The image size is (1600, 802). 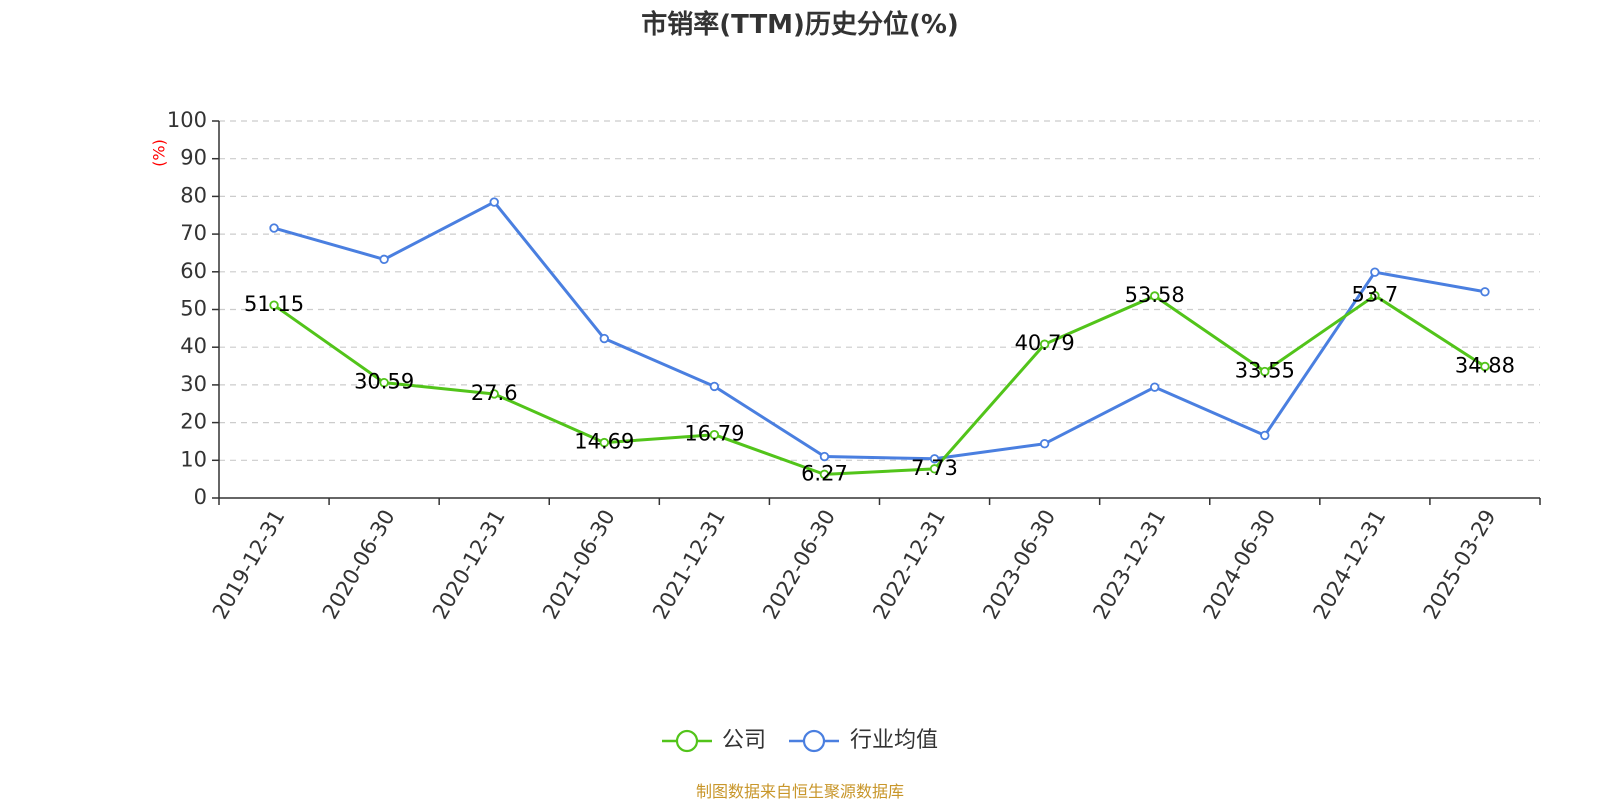 What do you see at coordinates (799, 565) in the screenshot?
I see `x-tick-label: 2022-06-30` at bounding box center [799, 565].